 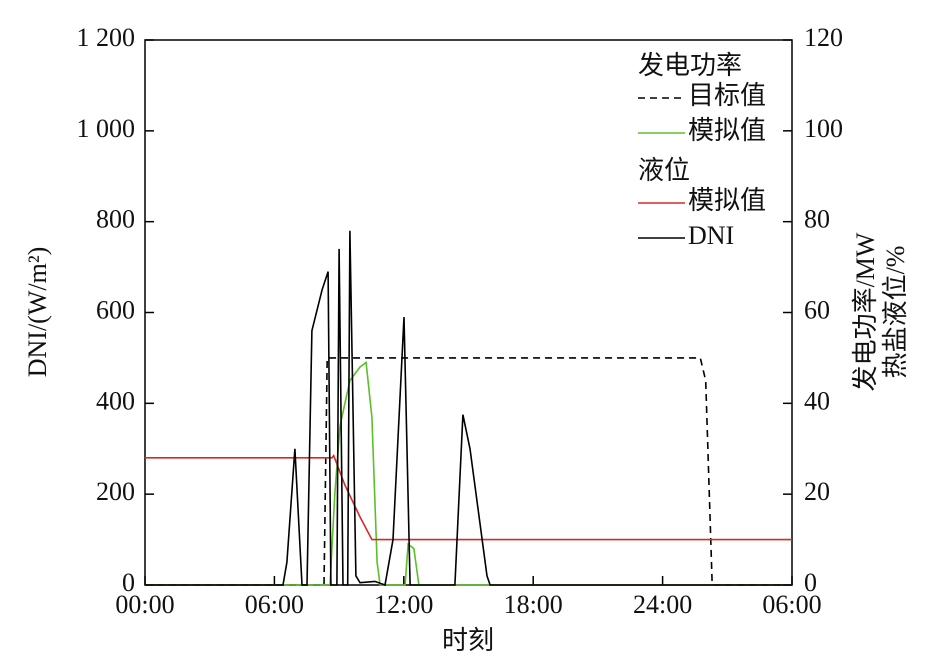 What do you see at coordinates (817, 400) in the screenshot?
I see `y2-tick-label: 40` at bounding box center [817, 400].